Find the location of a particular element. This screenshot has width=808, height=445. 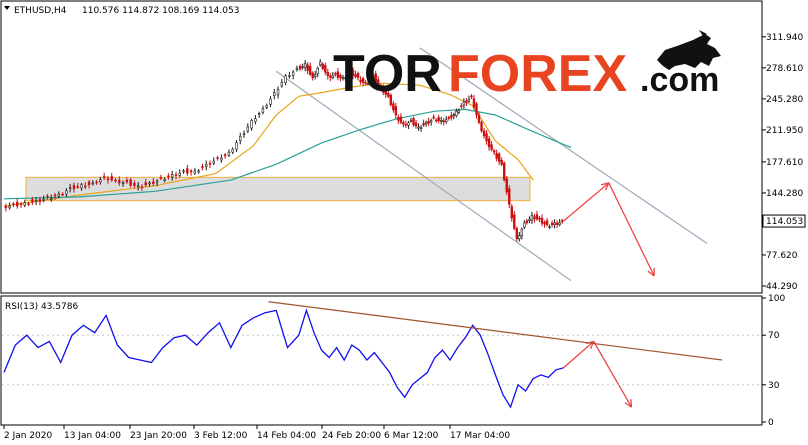

price-tick-label: 245.280 is located at coordinates (784, 100).